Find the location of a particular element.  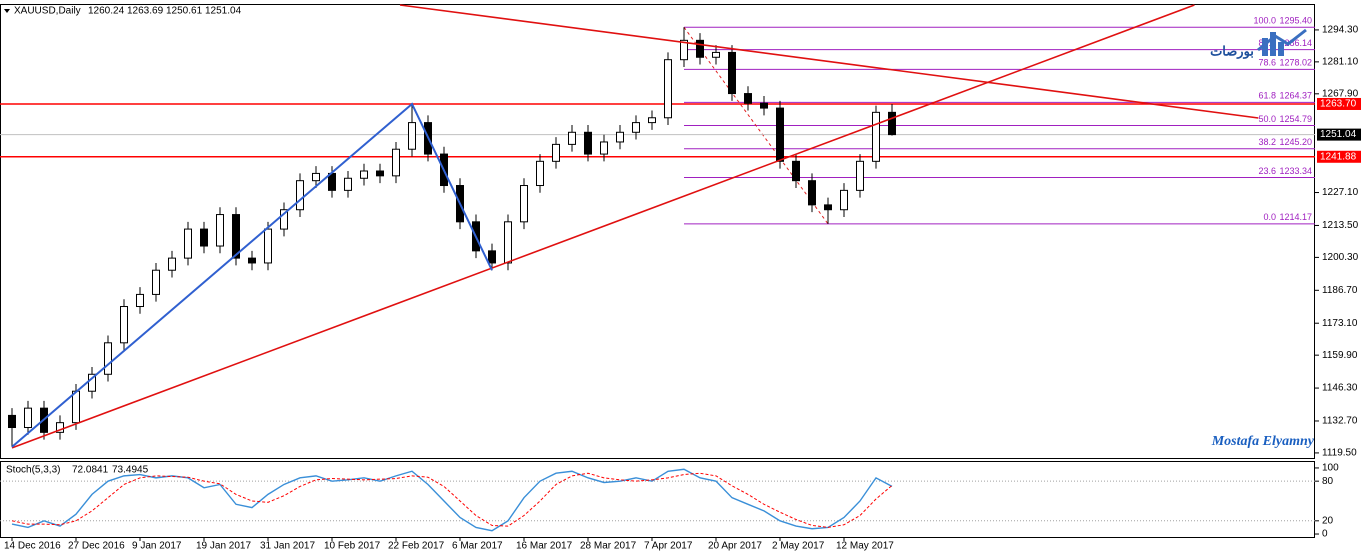

x-tick-label: 14 Dec 2016 is located at coordinates (32, 546).